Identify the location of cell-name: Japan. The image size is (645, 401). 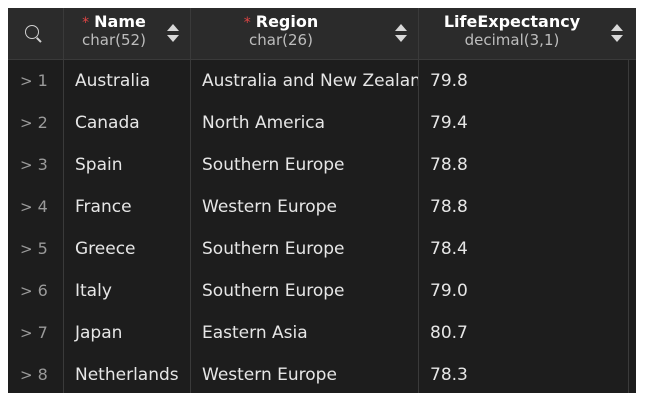
(126, 333).